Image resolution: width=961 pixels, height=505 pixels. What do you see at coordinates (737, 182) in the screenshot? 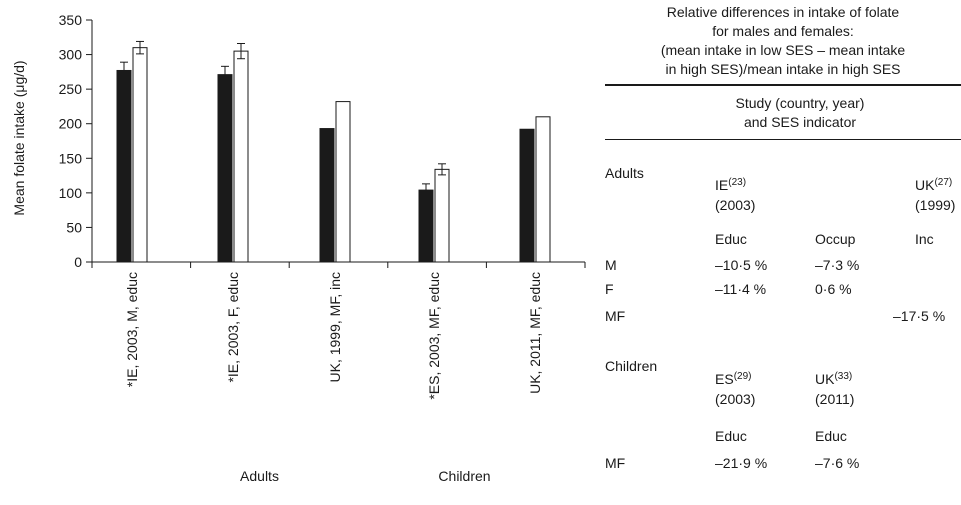
I see `study-ref: (23)` at bounding box center [737, 182].